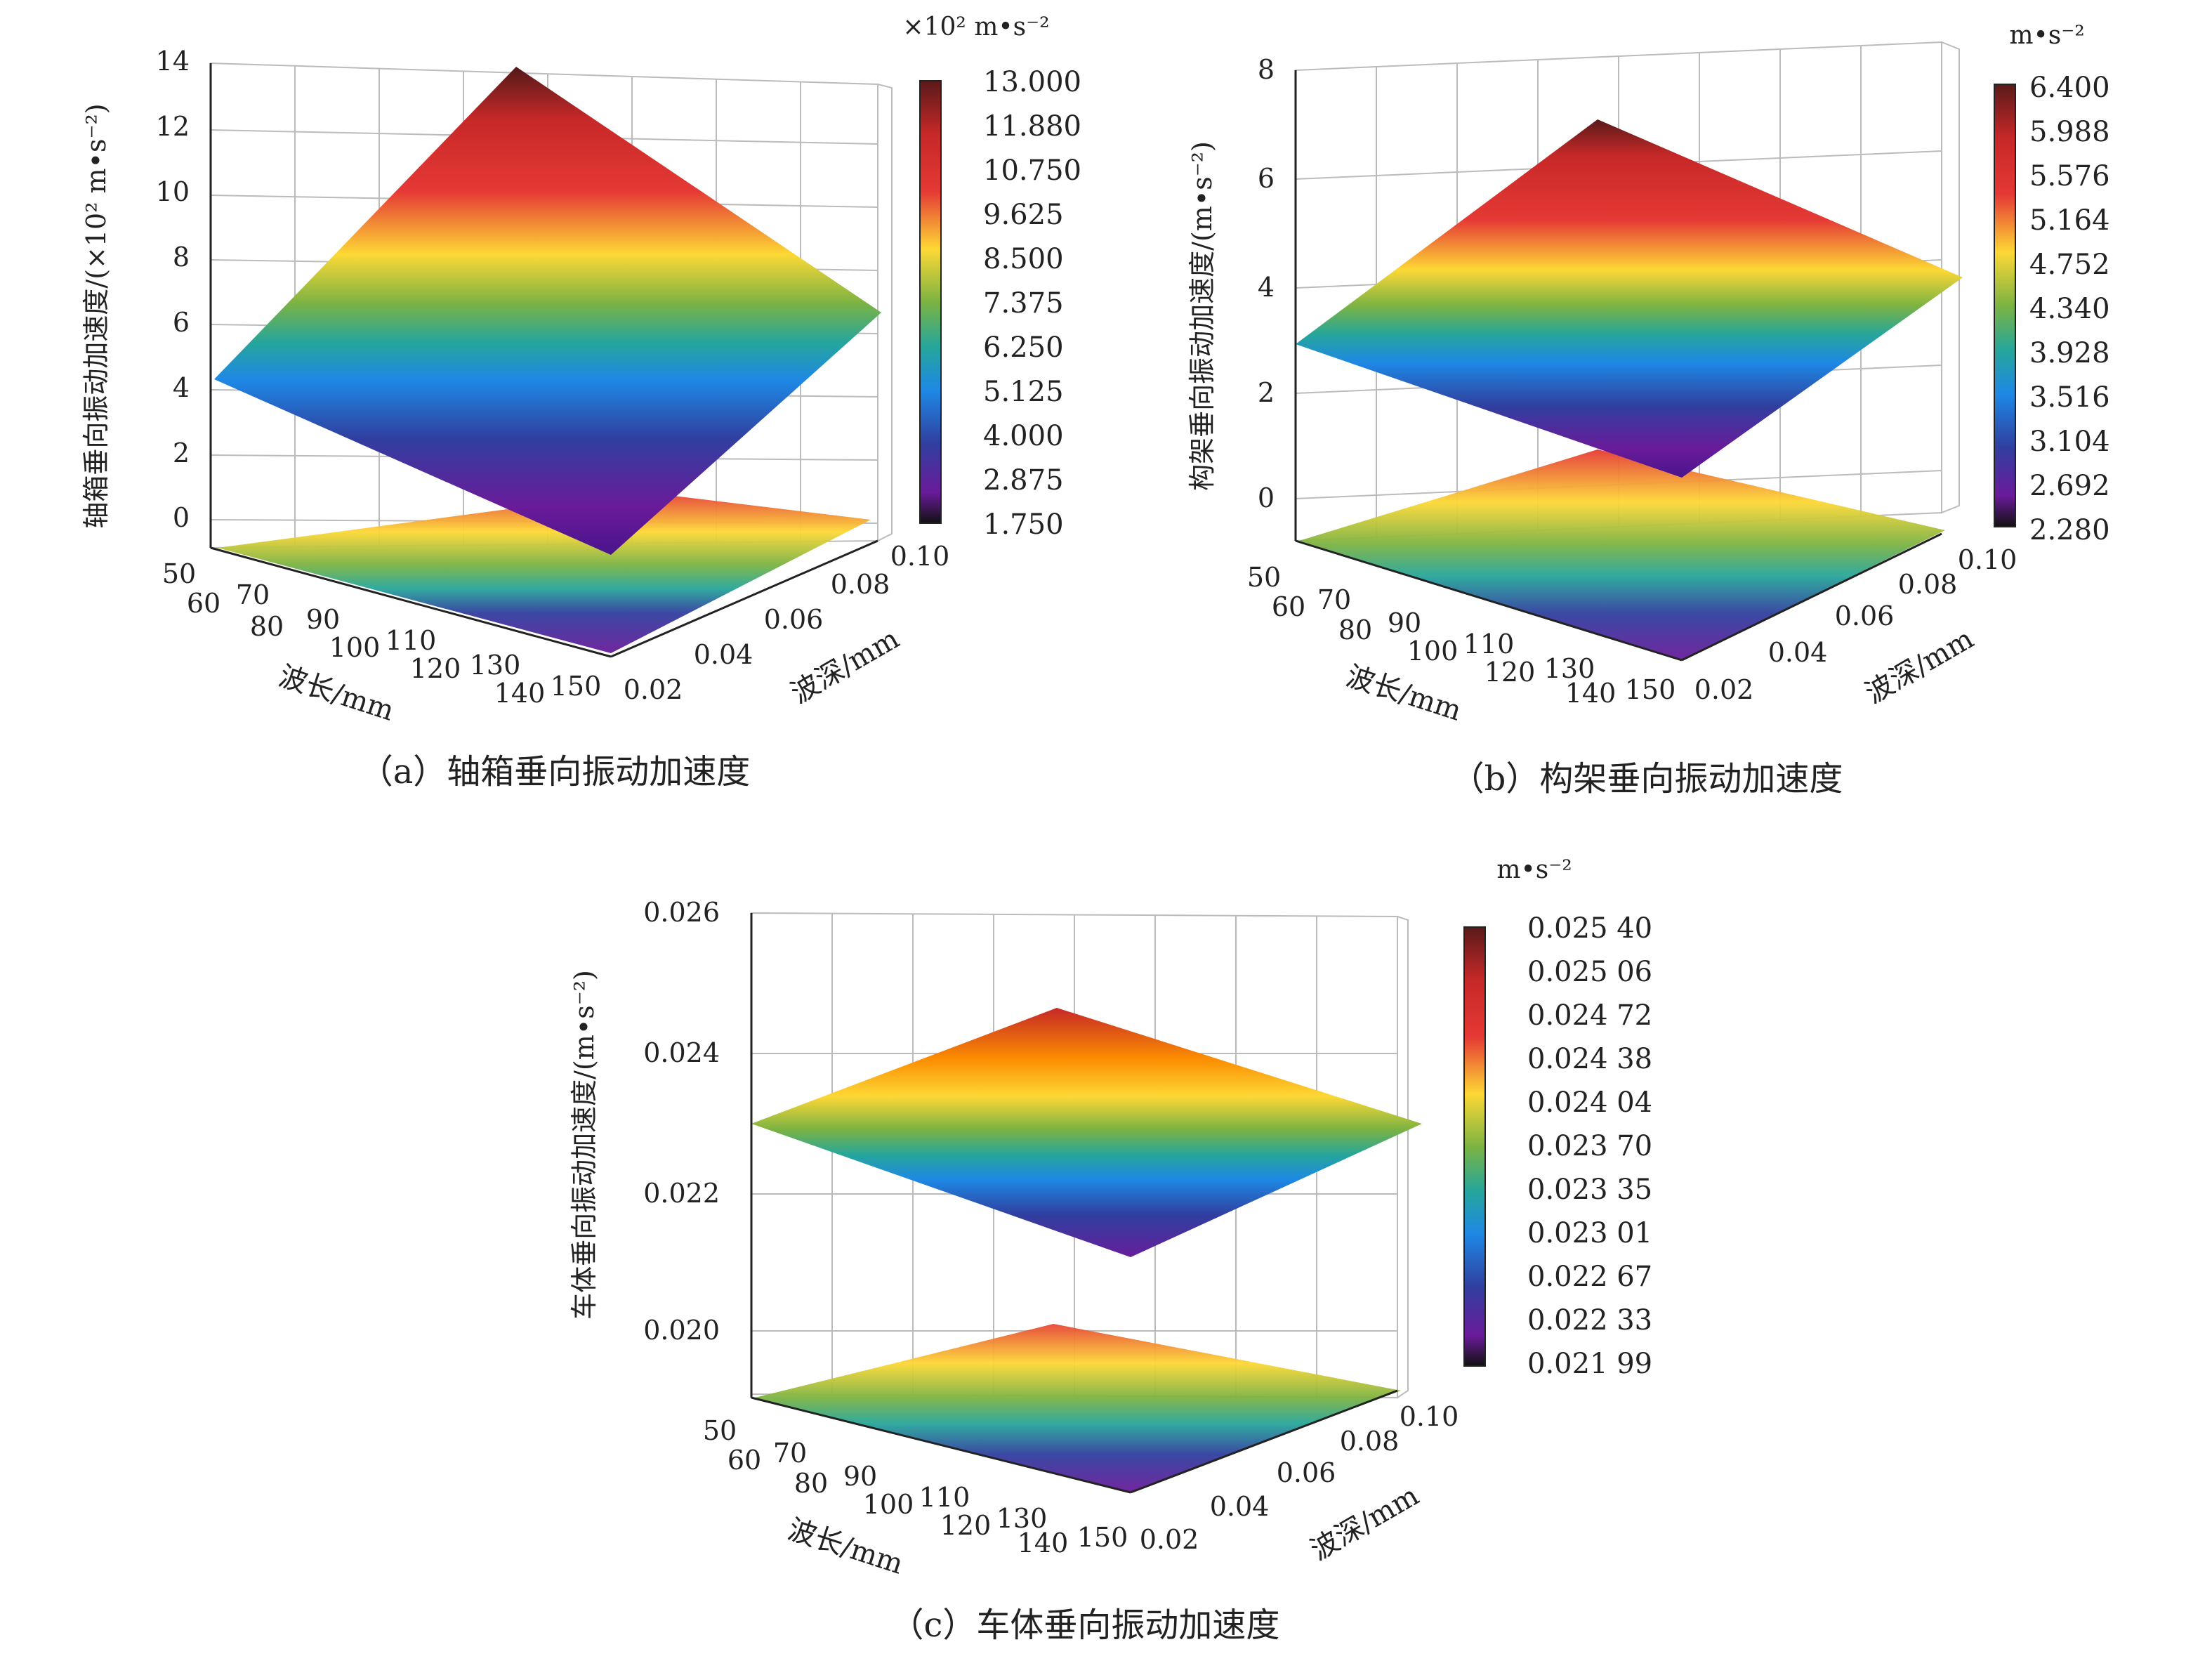  Describe the element at coordinates (1023, 480) in the screenshot. I see `chart-a-cbar-tick: 2.875` at that location.